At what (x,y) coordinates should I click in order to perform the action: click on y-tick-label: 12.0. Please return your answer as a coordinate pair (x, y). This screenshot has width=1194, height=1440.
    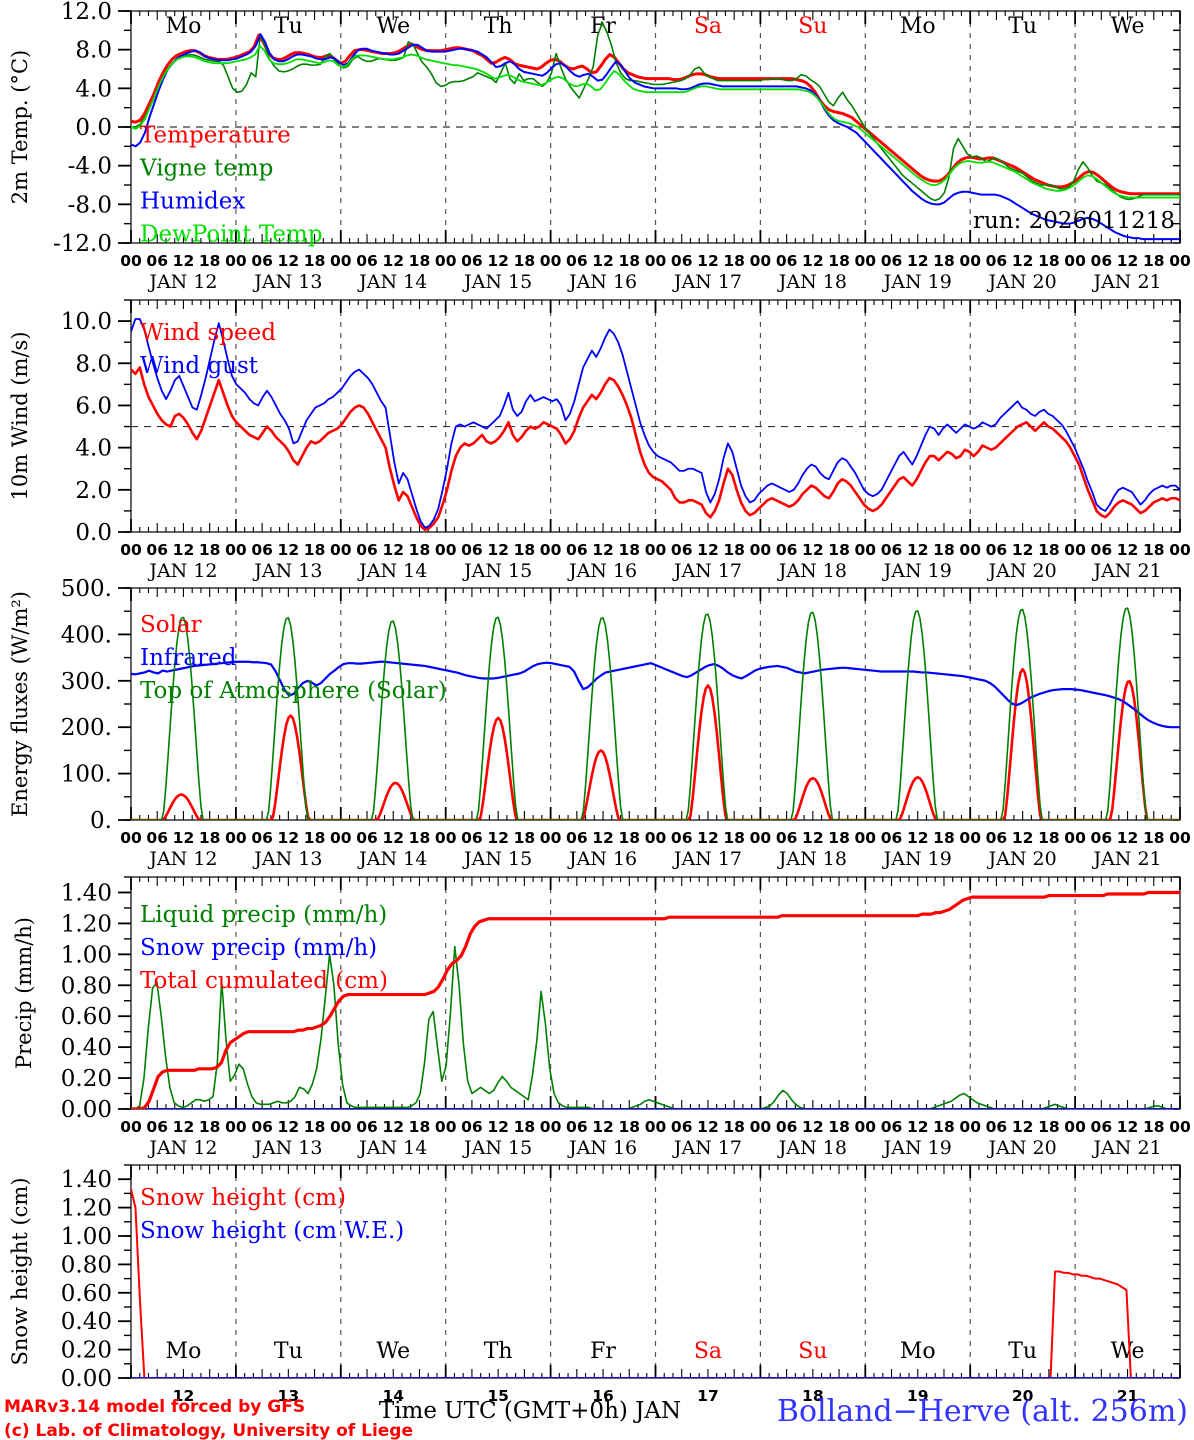
    Looking at the image, I should click on (86, 12).